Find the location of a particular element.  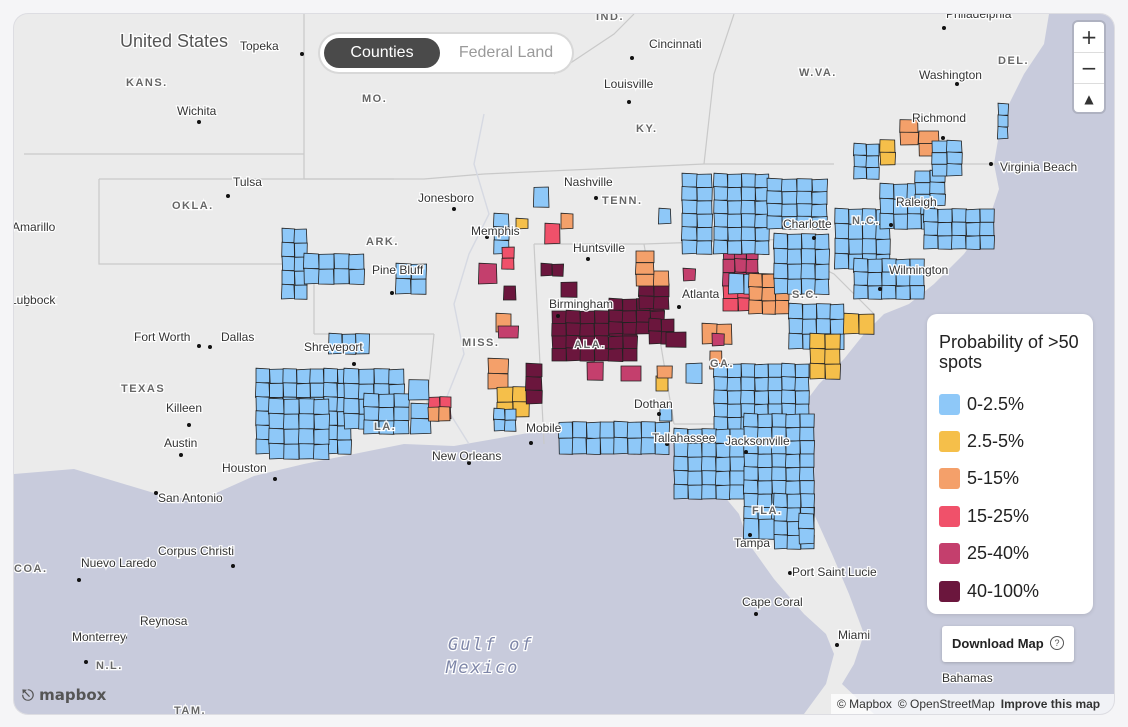

zoom-in-button: + is located at coordinates (1089, 37).